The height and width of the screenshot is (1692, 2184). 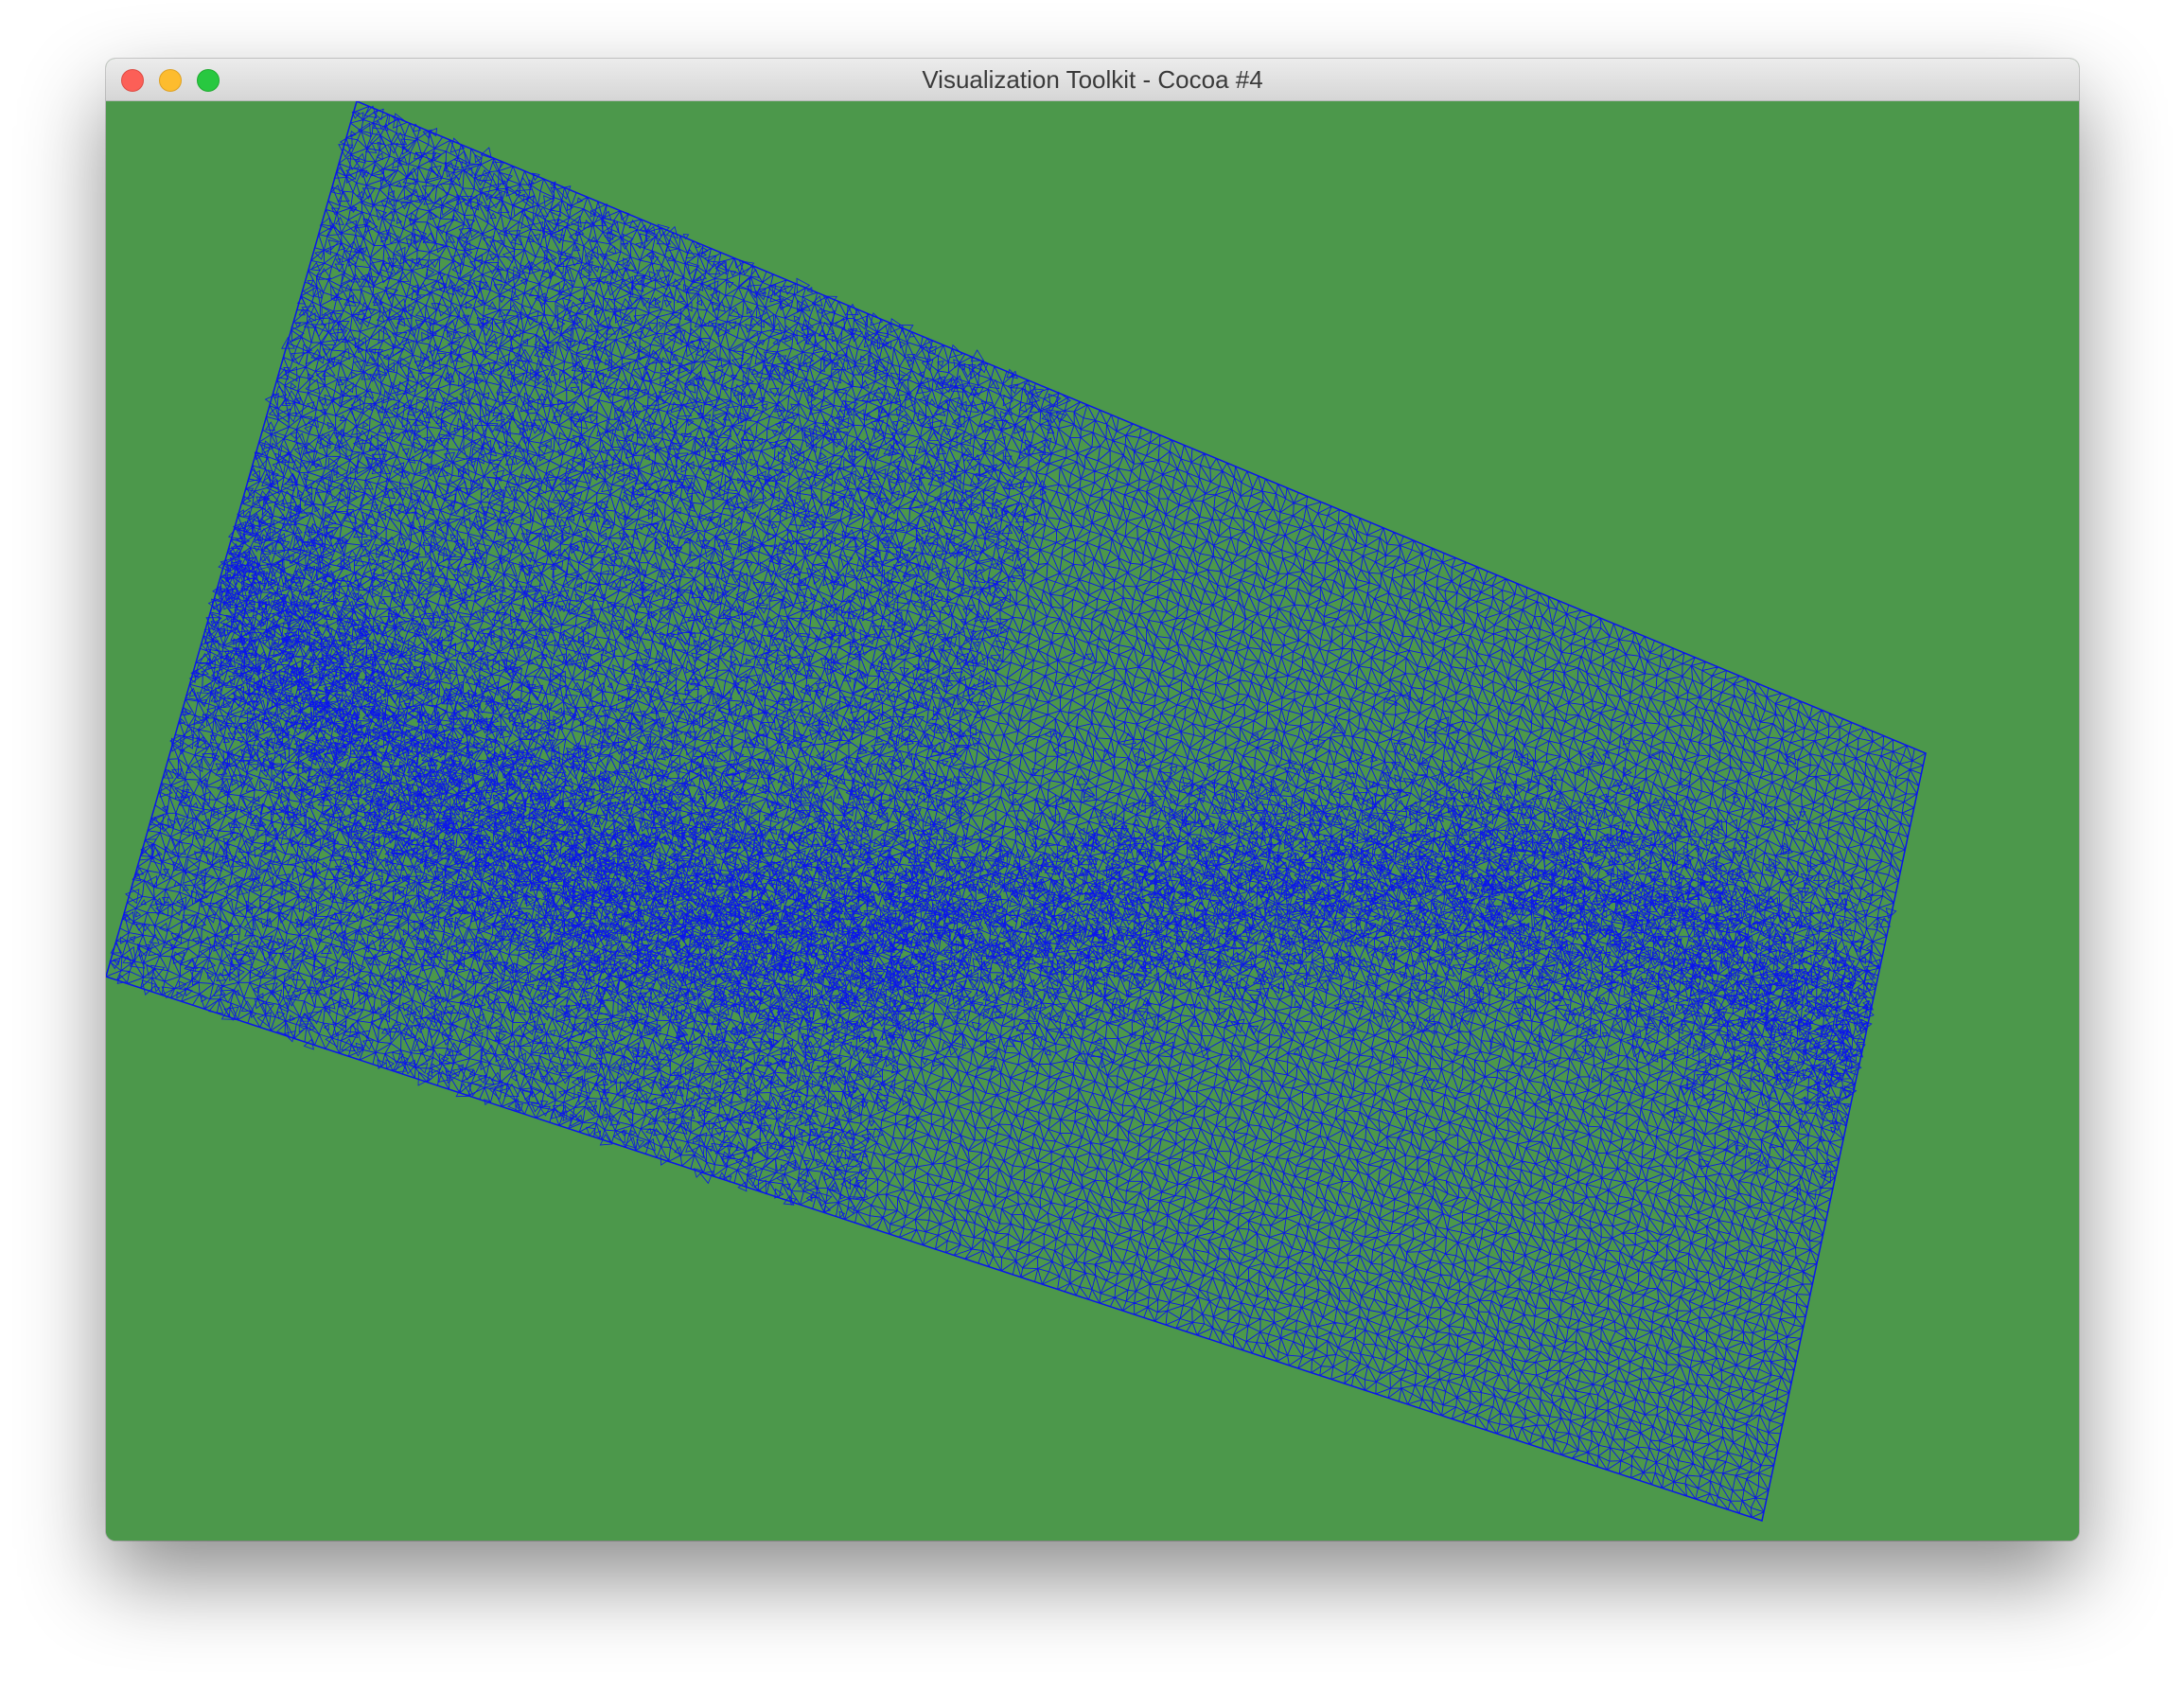 I want to click on window-titlebar: Visualization Toolkit - Cocoa #4, so click(x=1092, y=80).